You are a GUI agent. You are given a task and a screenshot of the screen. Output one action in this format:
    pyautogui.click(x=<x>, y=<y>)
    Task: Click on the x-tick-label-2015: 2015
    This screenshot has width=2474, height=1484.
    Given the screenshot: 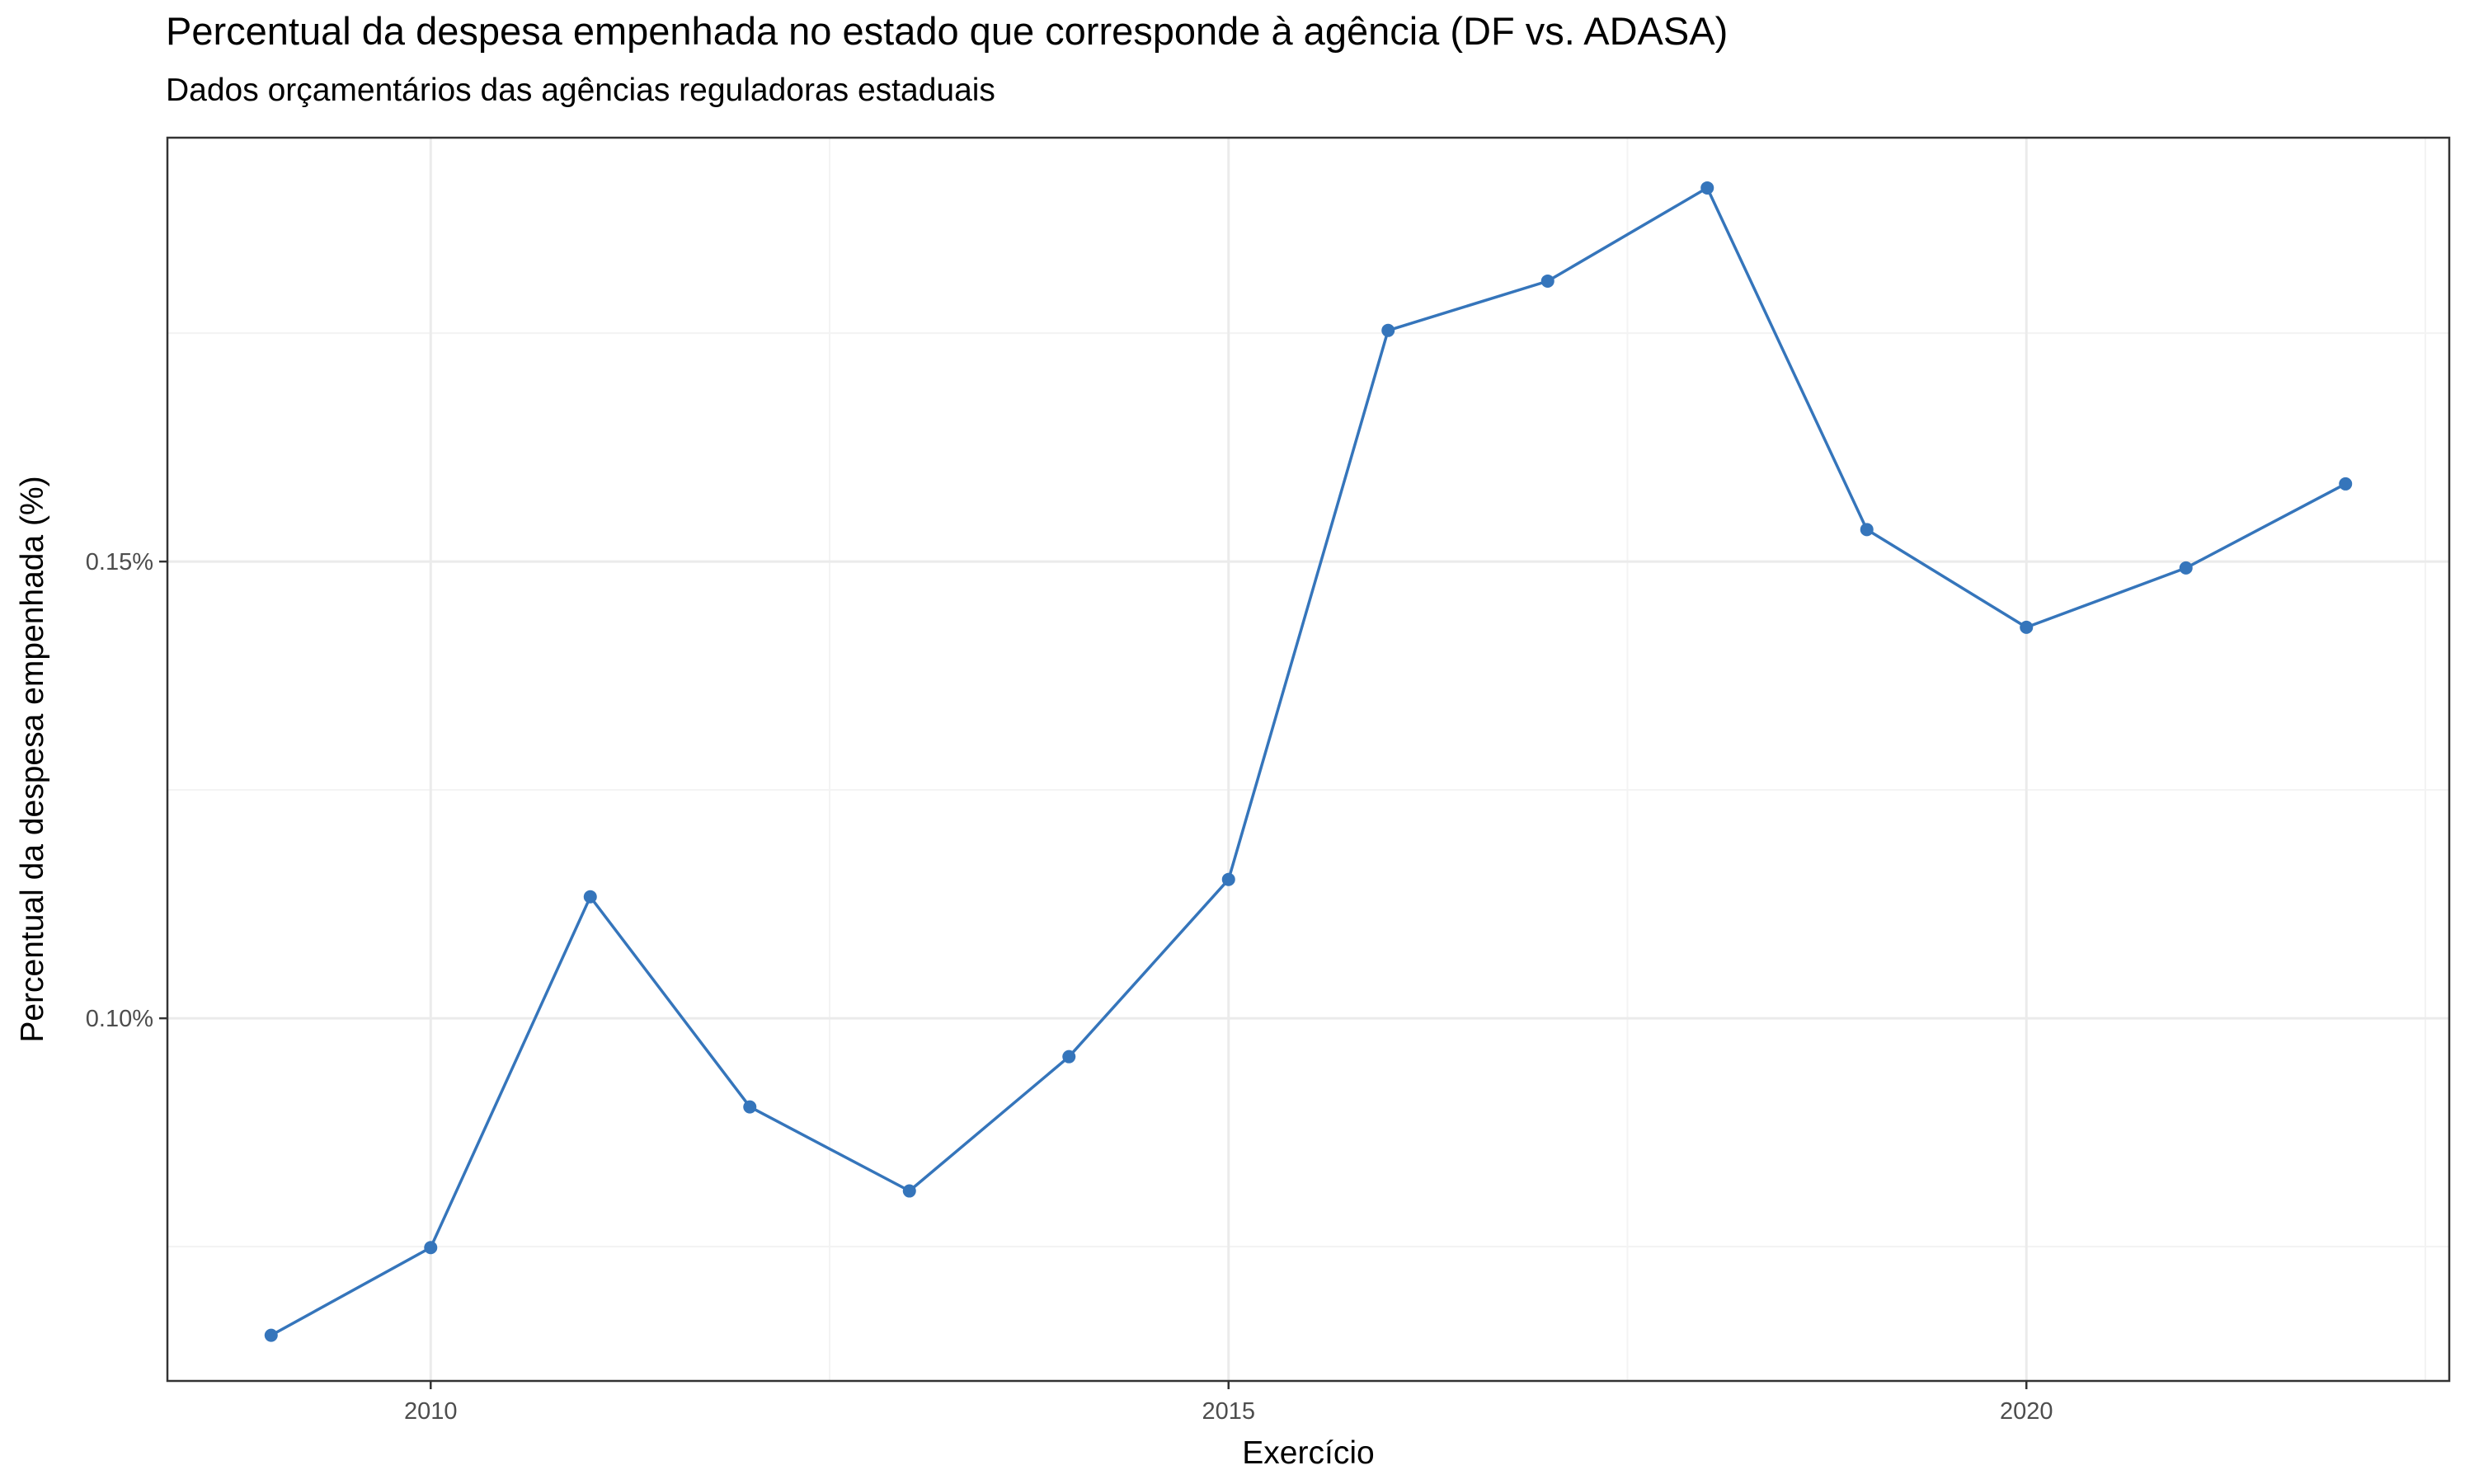 What is the action you would take?
    pyautogui.click(x=1228, y=1411)
    